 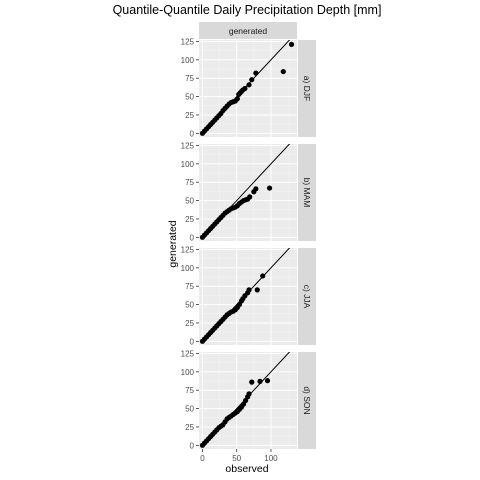 I want to click on row-strip-label: d) SON, so click(x=307, y=400).